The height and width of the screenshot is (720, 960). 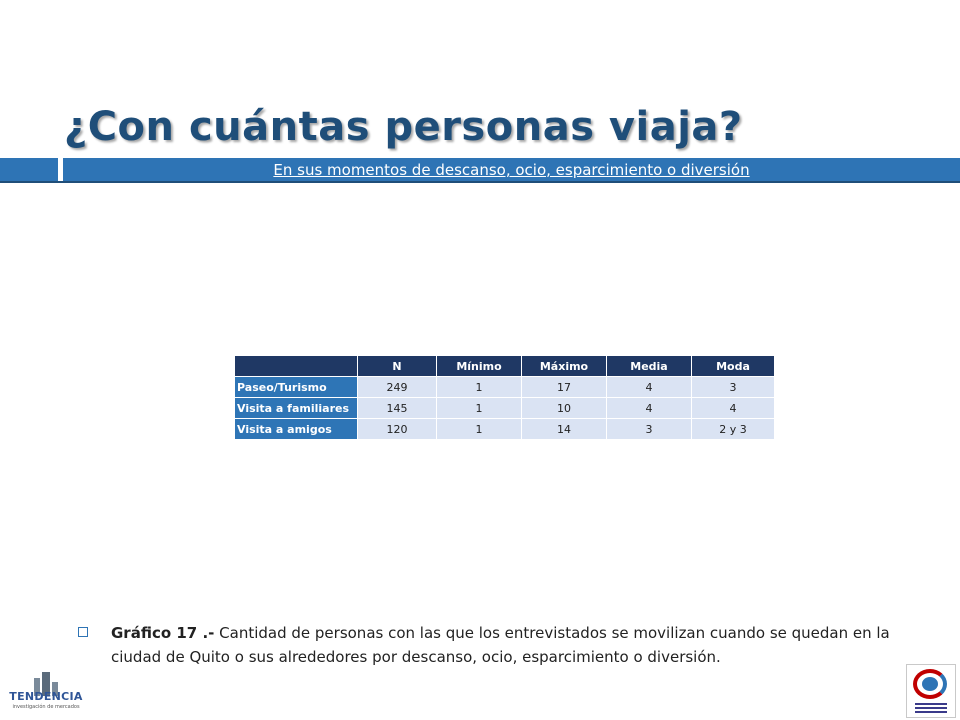 I want to click on logo-ring-icon, so click(x=930, y=684).